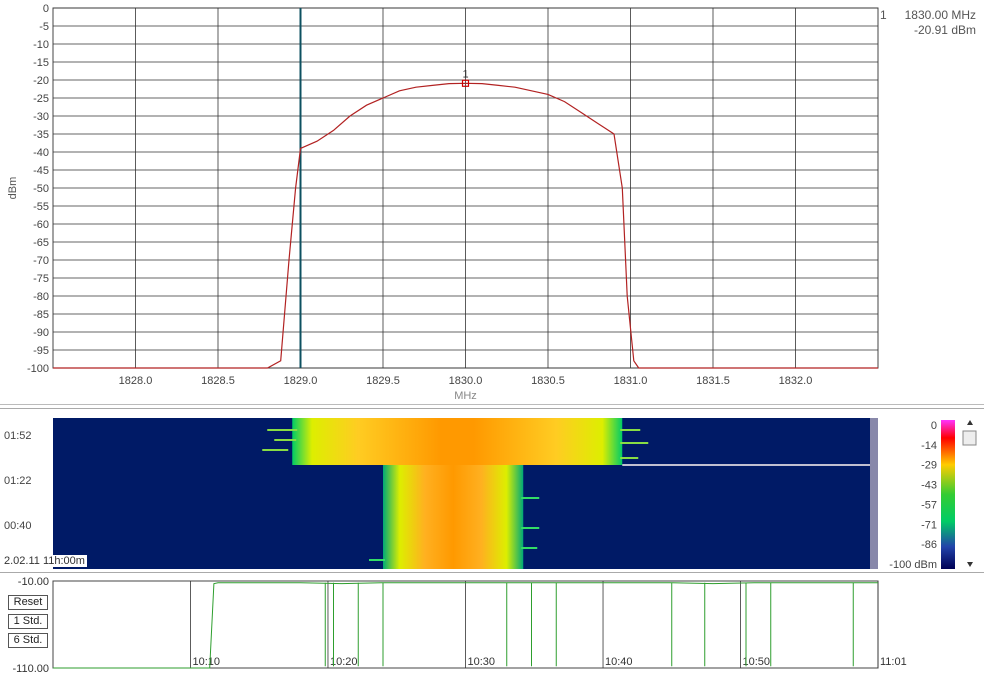 The image size is (984, 681). I want to click on marker-label: 1, so click(465, 74).